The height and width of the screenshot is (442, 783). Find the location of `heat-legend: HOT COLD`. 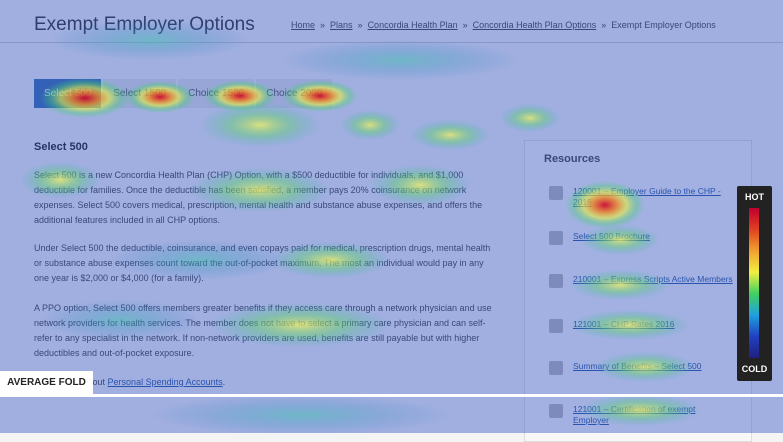

heat-legend: HOT COLD is located at coordinates (754, 283).